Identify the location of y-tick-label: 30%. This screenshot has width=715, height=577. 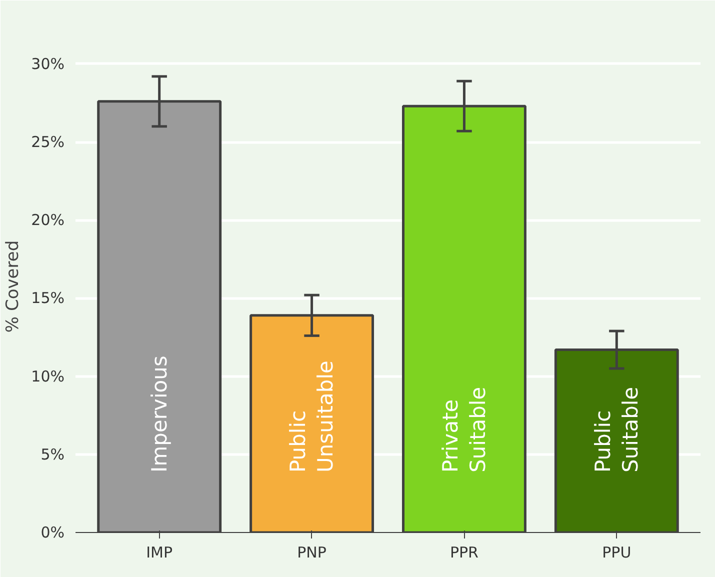
(48, 63).